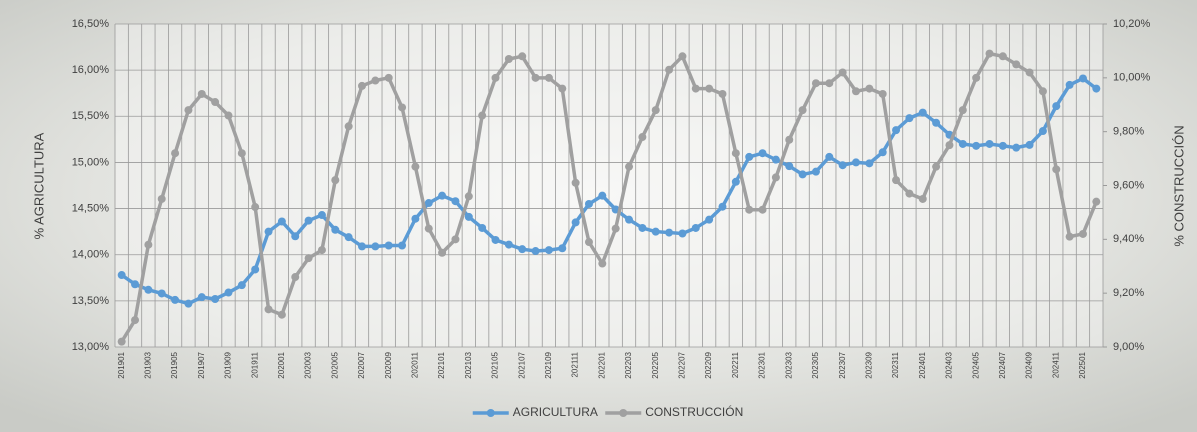 The image size is (1197, 432). I want to click on y2-tick-label: 9,00%, so click(1128, 347).